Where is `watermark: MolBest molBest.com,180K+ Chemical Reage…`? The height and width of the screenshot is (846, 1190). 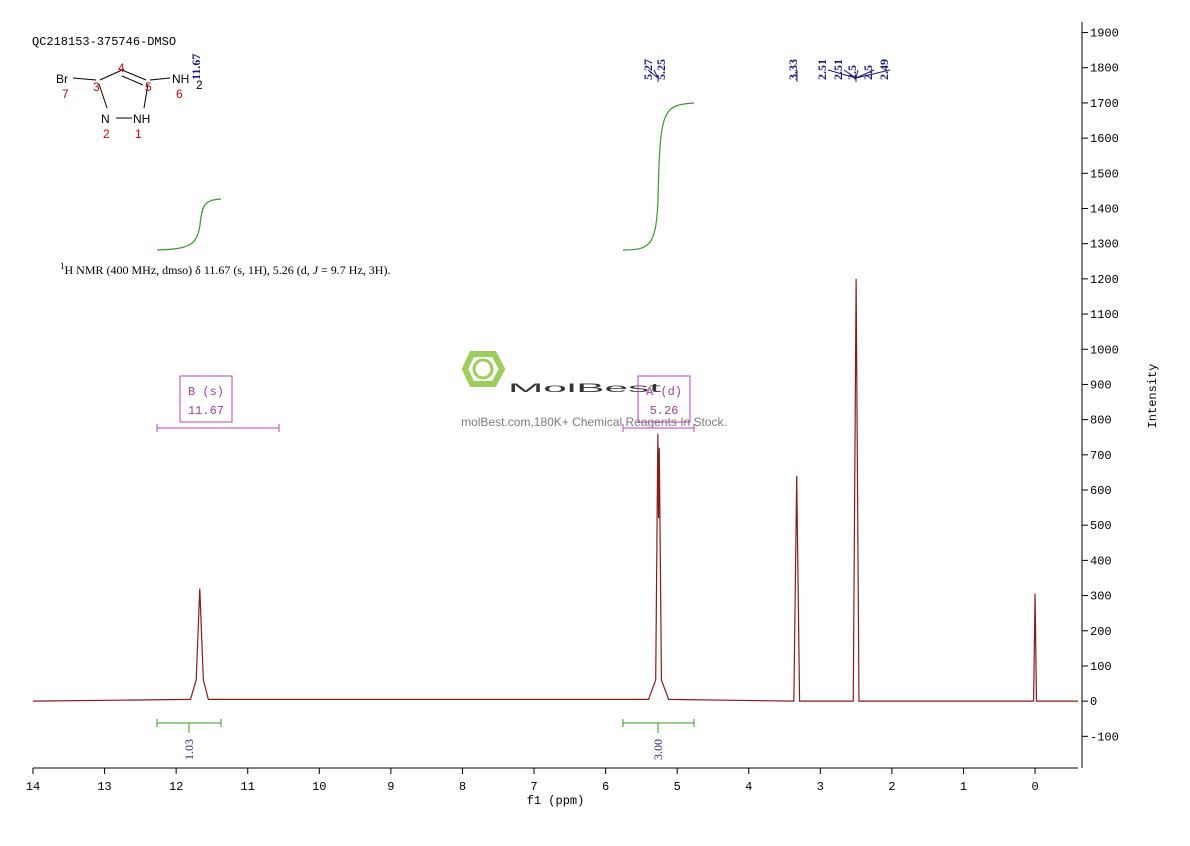
watermark: MolBest molBest.com,180K+ Chemical Reage… is located at coordinates (594, 390).